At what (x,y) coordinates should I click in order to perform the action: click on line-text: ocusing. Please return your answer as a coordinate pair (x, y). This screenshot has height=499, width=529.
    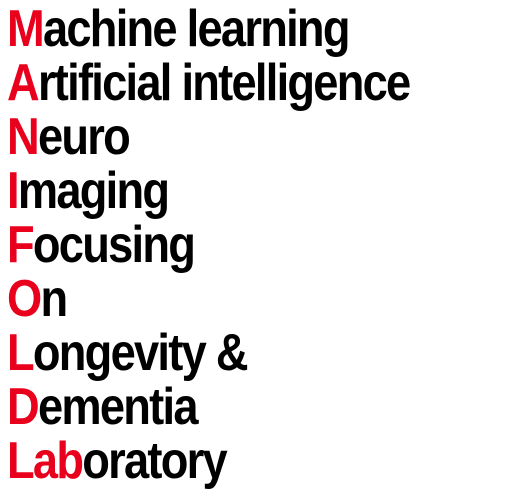
    Looking at the image, I should click on (114, 245).